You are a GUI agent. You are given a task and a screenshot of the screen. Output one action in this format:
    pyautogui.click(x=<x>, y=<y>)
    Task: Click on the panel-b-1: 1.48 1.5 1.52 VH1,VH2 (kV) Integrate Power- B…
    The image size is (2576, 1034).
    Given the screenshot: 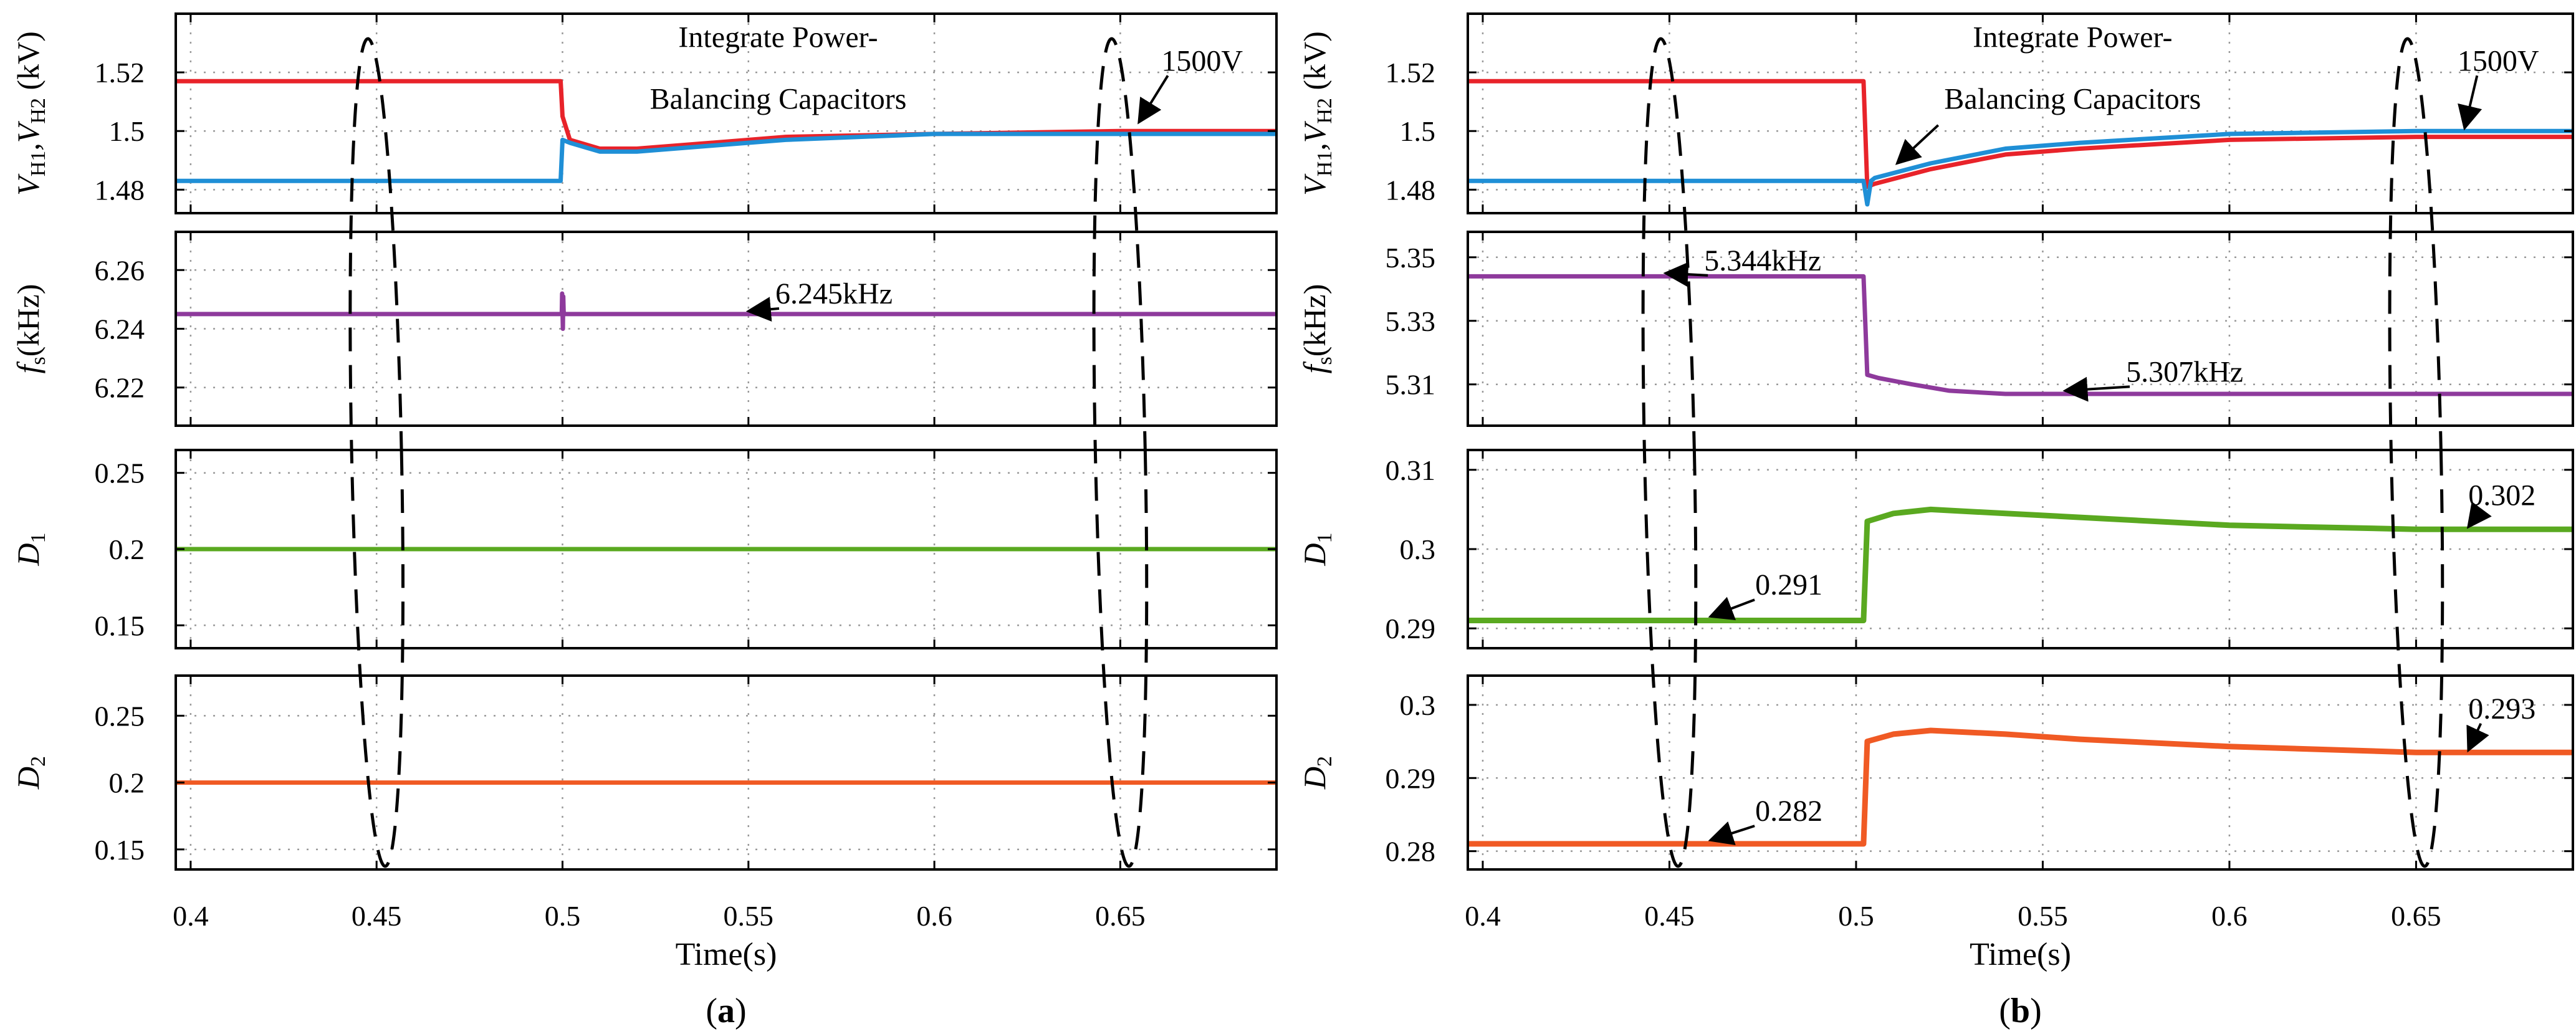 What is the action you would take?
    pyautogui.click(x=1936, y=113)
    